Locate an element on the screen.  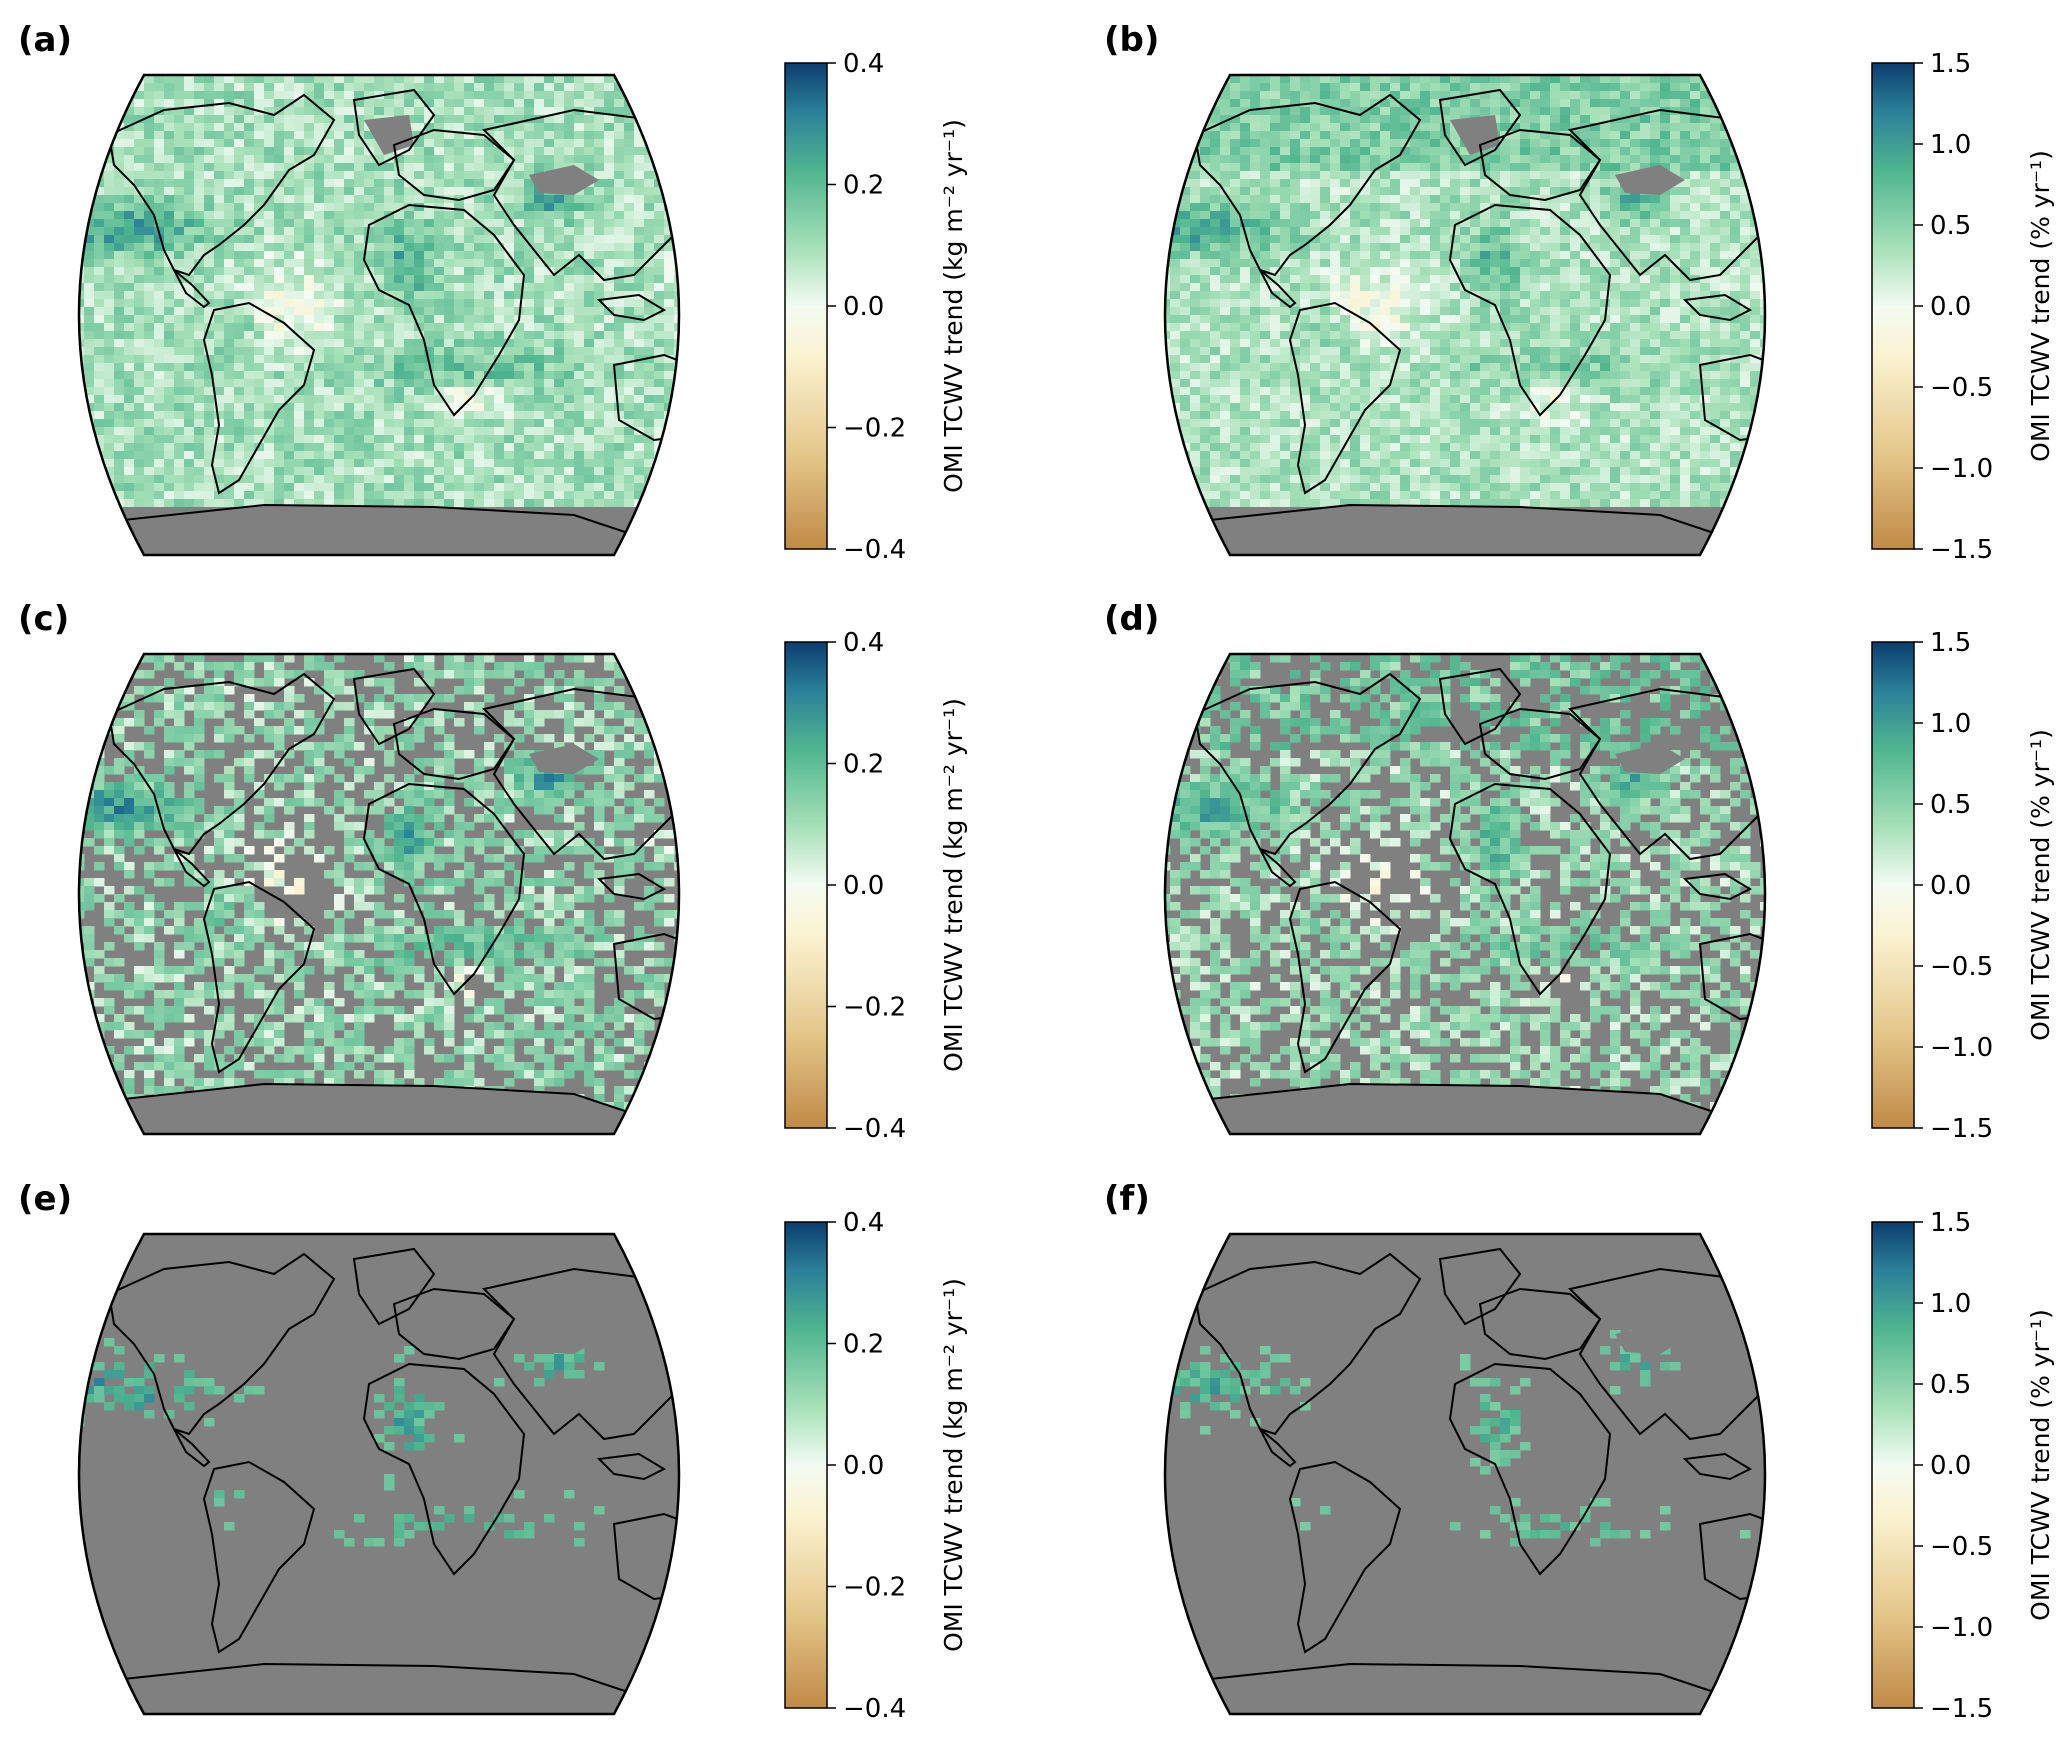
coastlines is located at coordinates (393, 321).